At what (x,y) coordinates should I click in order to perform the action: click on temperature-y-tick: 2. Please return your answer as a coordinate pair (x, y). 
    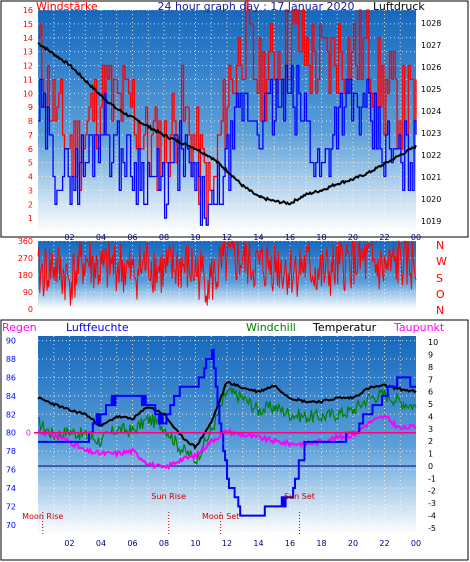
    Looking at the image, I should click on (430, 441).